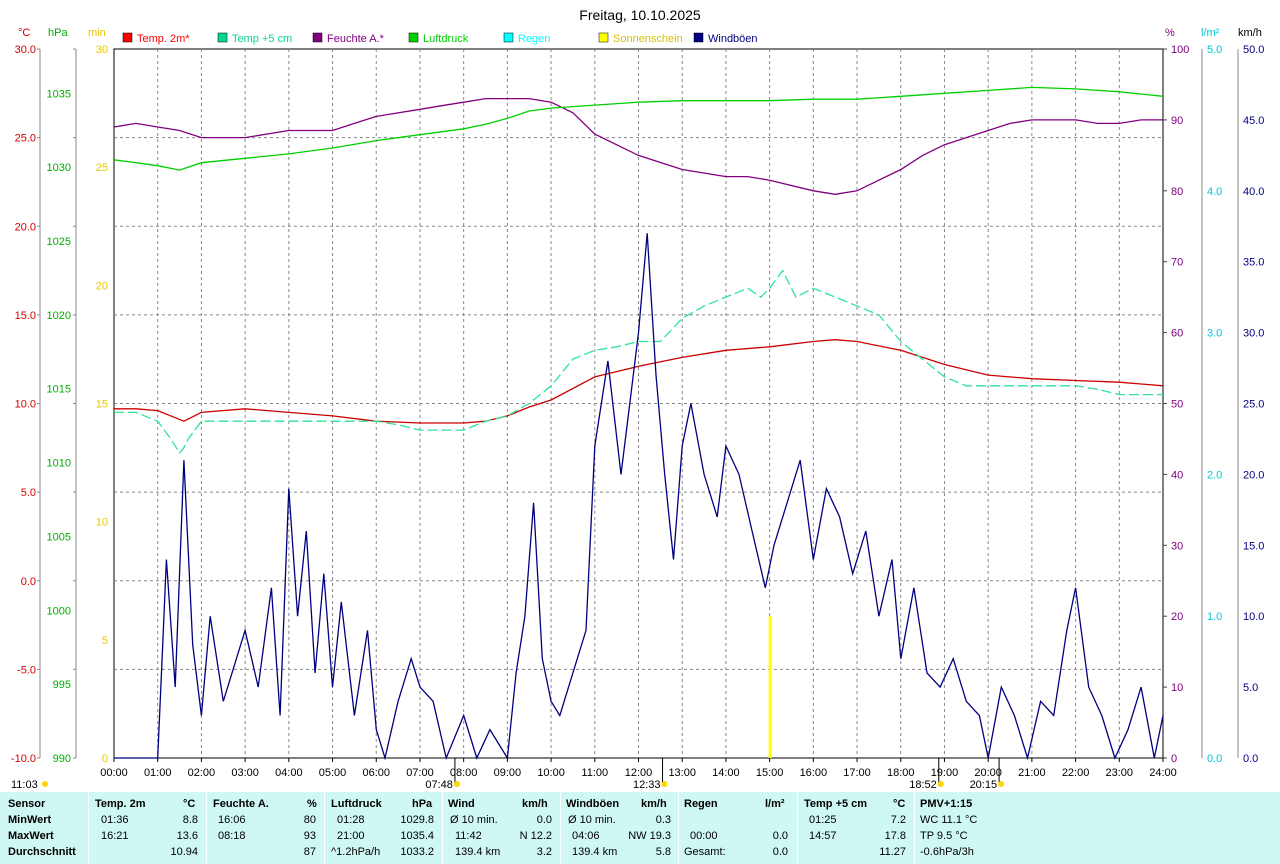 This screenshot has width=1280, height=864. What do you see at coordinates (949, 820) in the screenshot?
I see `stats-min-pmv: WC 11.1 °C` at bounding box center [949, 820].